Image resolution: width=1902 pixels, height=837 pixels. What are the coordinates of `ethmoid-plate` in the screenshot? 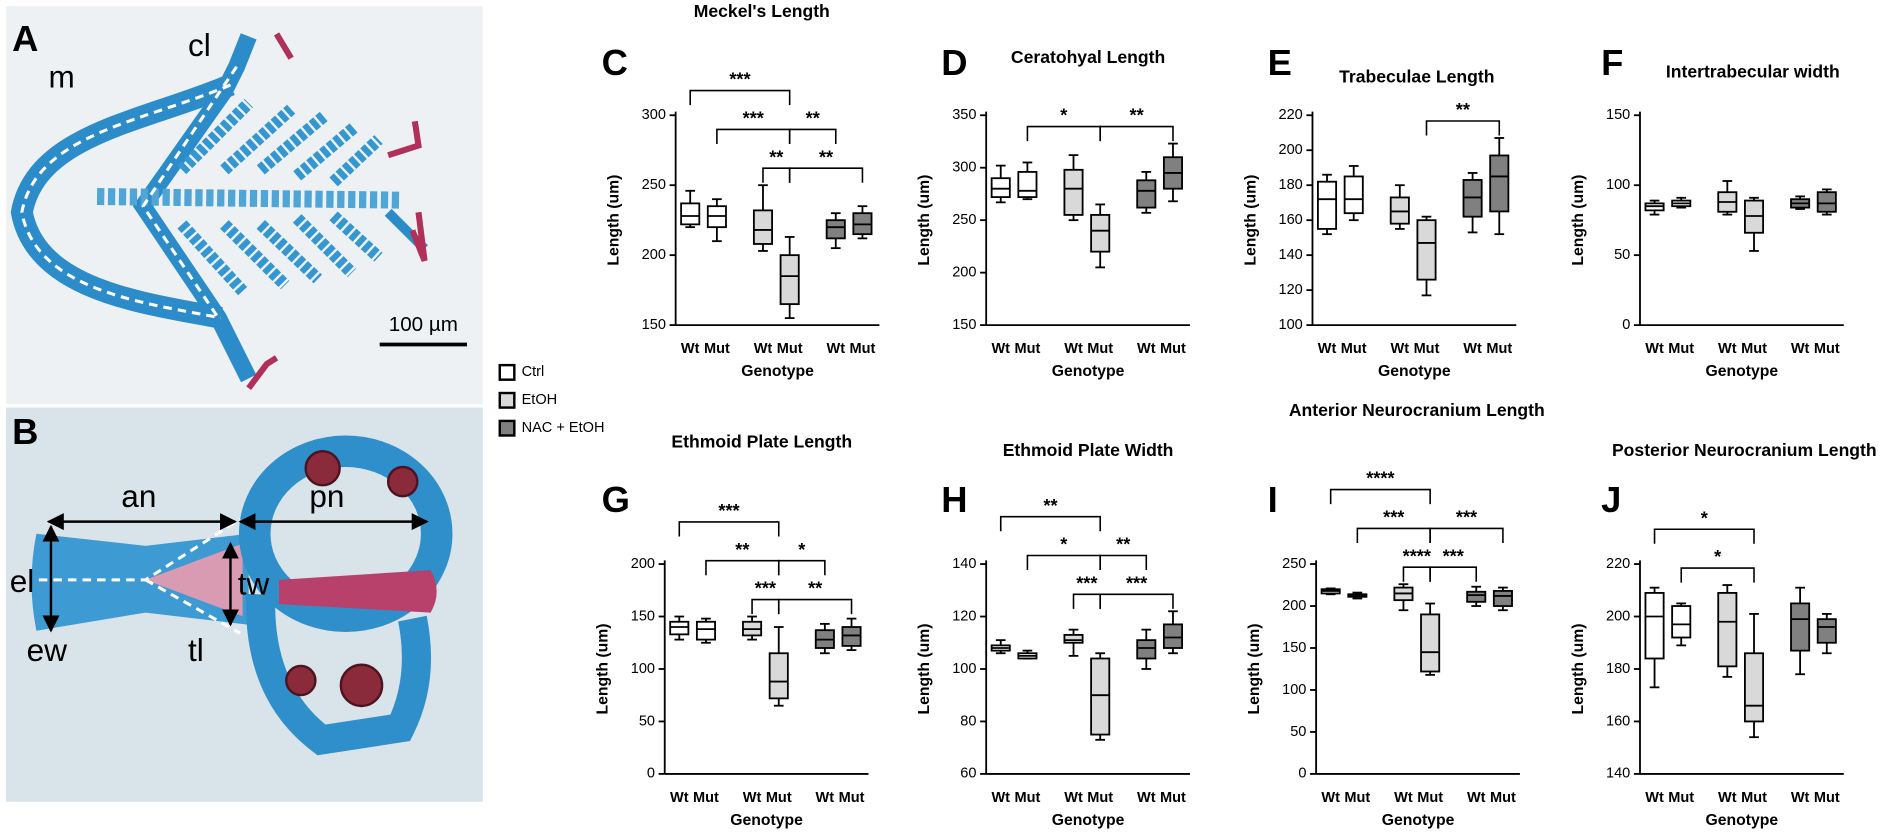 It's located at (140, 582).